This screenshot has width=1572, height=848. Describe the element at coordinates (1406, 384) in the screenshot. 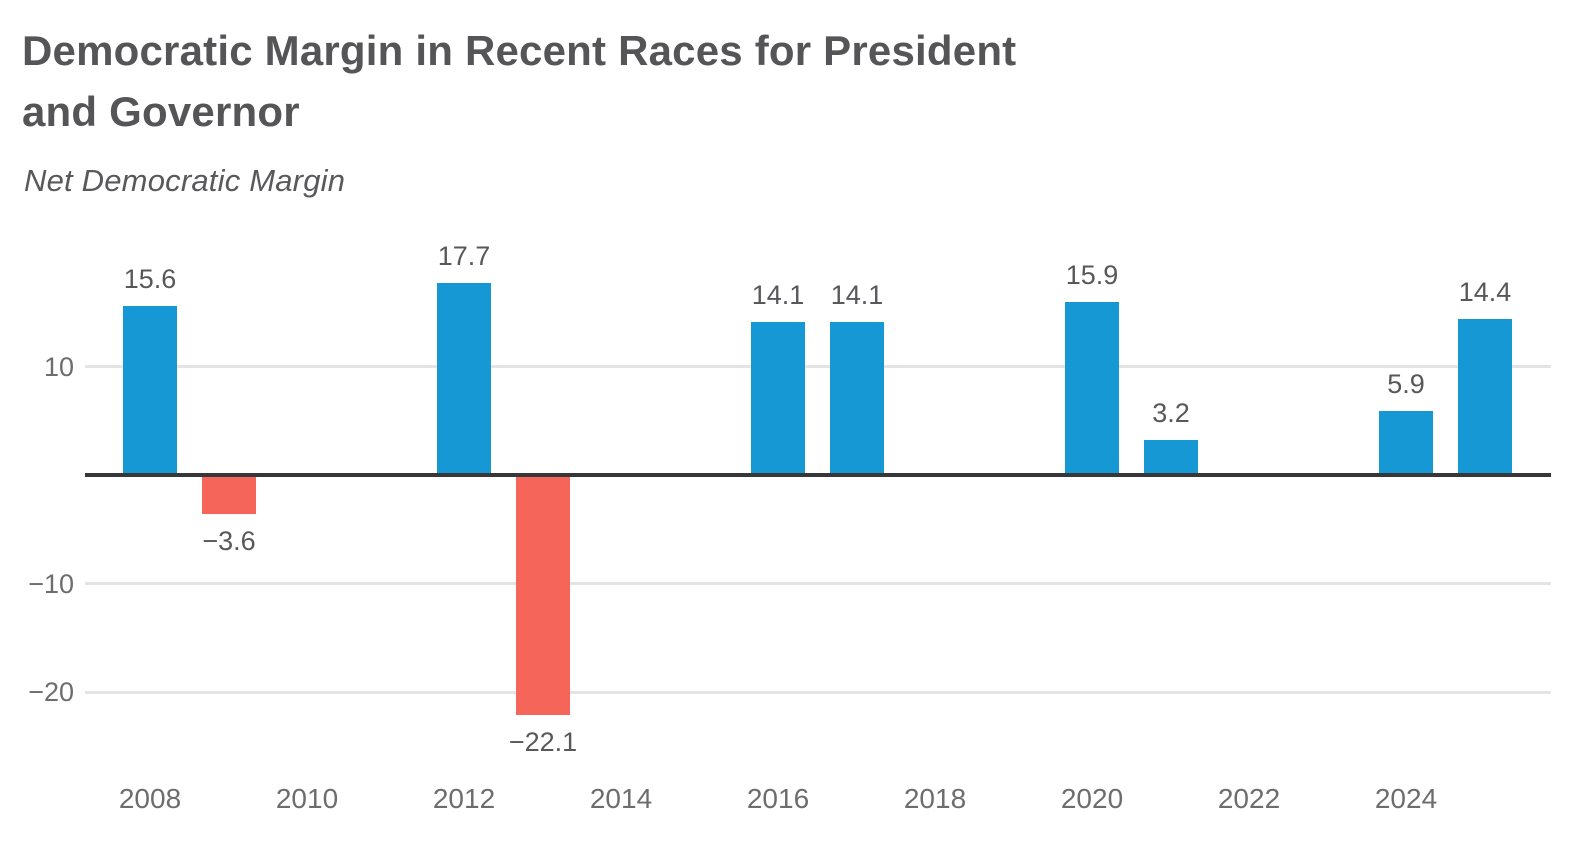

I see `value-label-2024: 5.9` at that location.